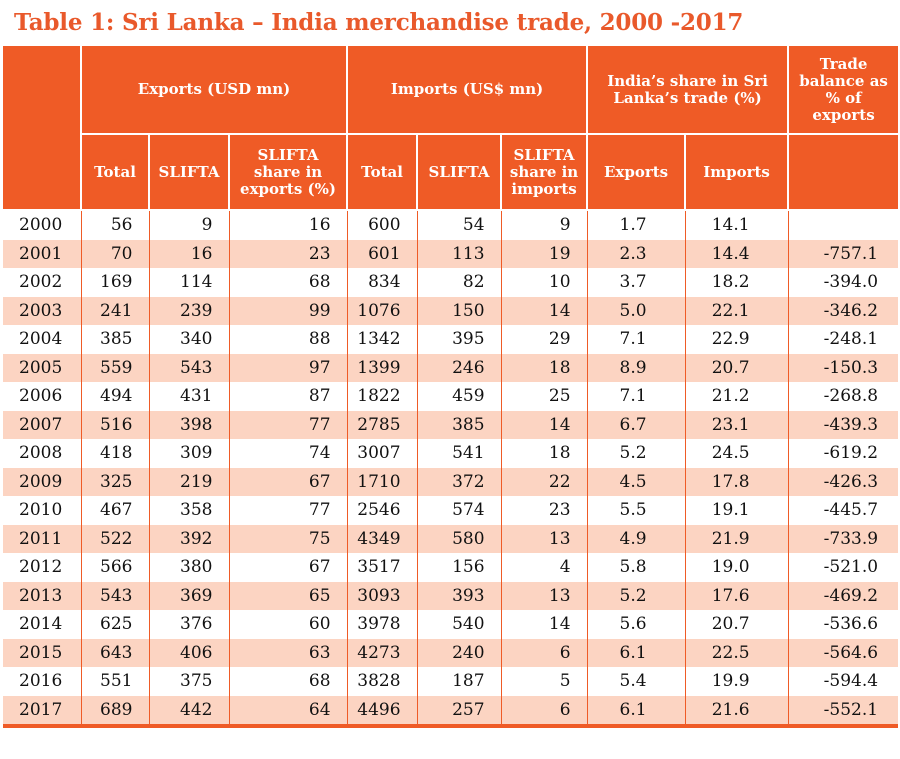 The width and height of the screenshot is (900, 759). I want to click on table-cell: 6.1, so click(636, 652).